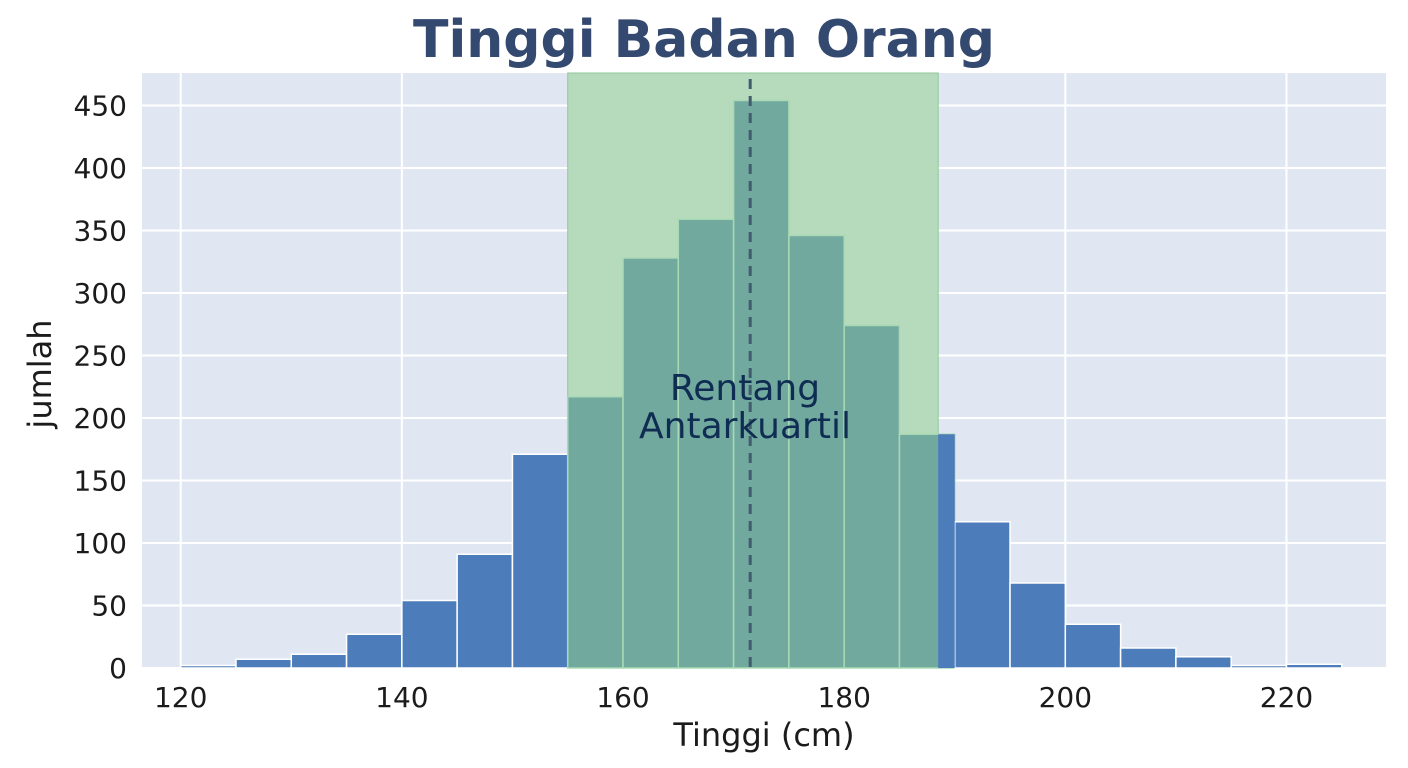 This screenshot has height=768, width=1408. Describe the element at coordinates (1065, 697) in the screenshot. I see `x-tick-label: 200` at that location.